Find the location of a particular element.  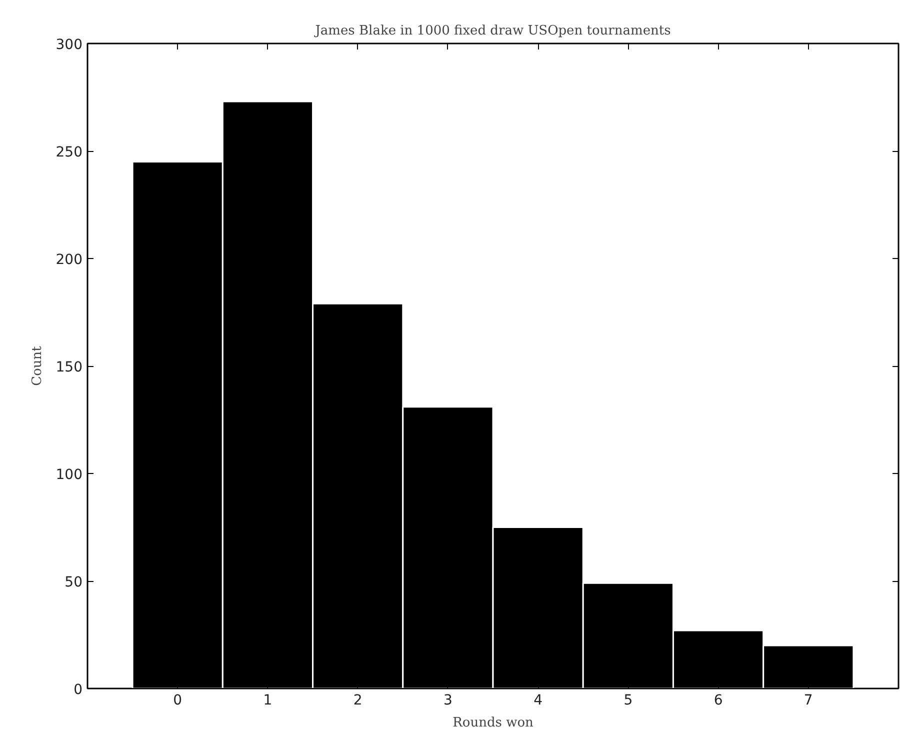

x-tick-label: 0 is located at coordinates (177, 700).